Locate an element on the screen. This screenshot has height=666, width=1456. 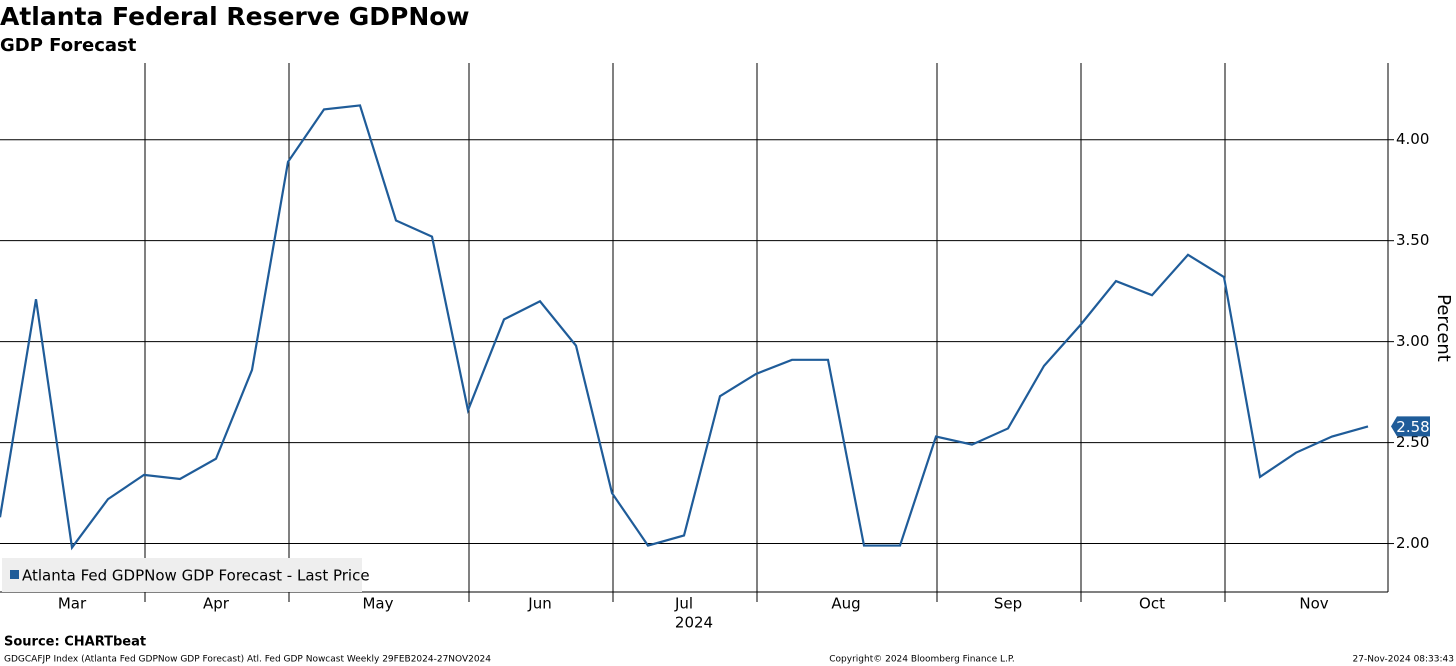
last-value-box is located at coordinates (1410, 426).